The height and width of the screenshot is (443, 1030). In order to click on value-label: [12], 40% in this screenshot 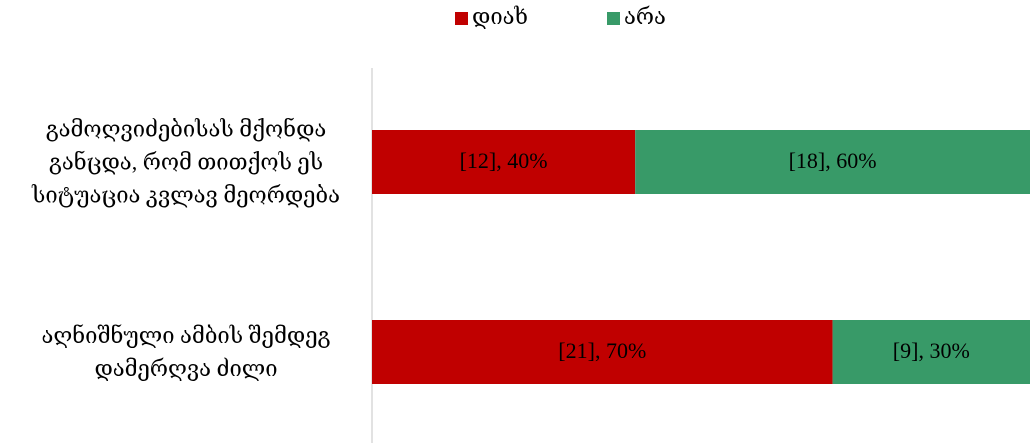, I will do `click(504, 160)`.